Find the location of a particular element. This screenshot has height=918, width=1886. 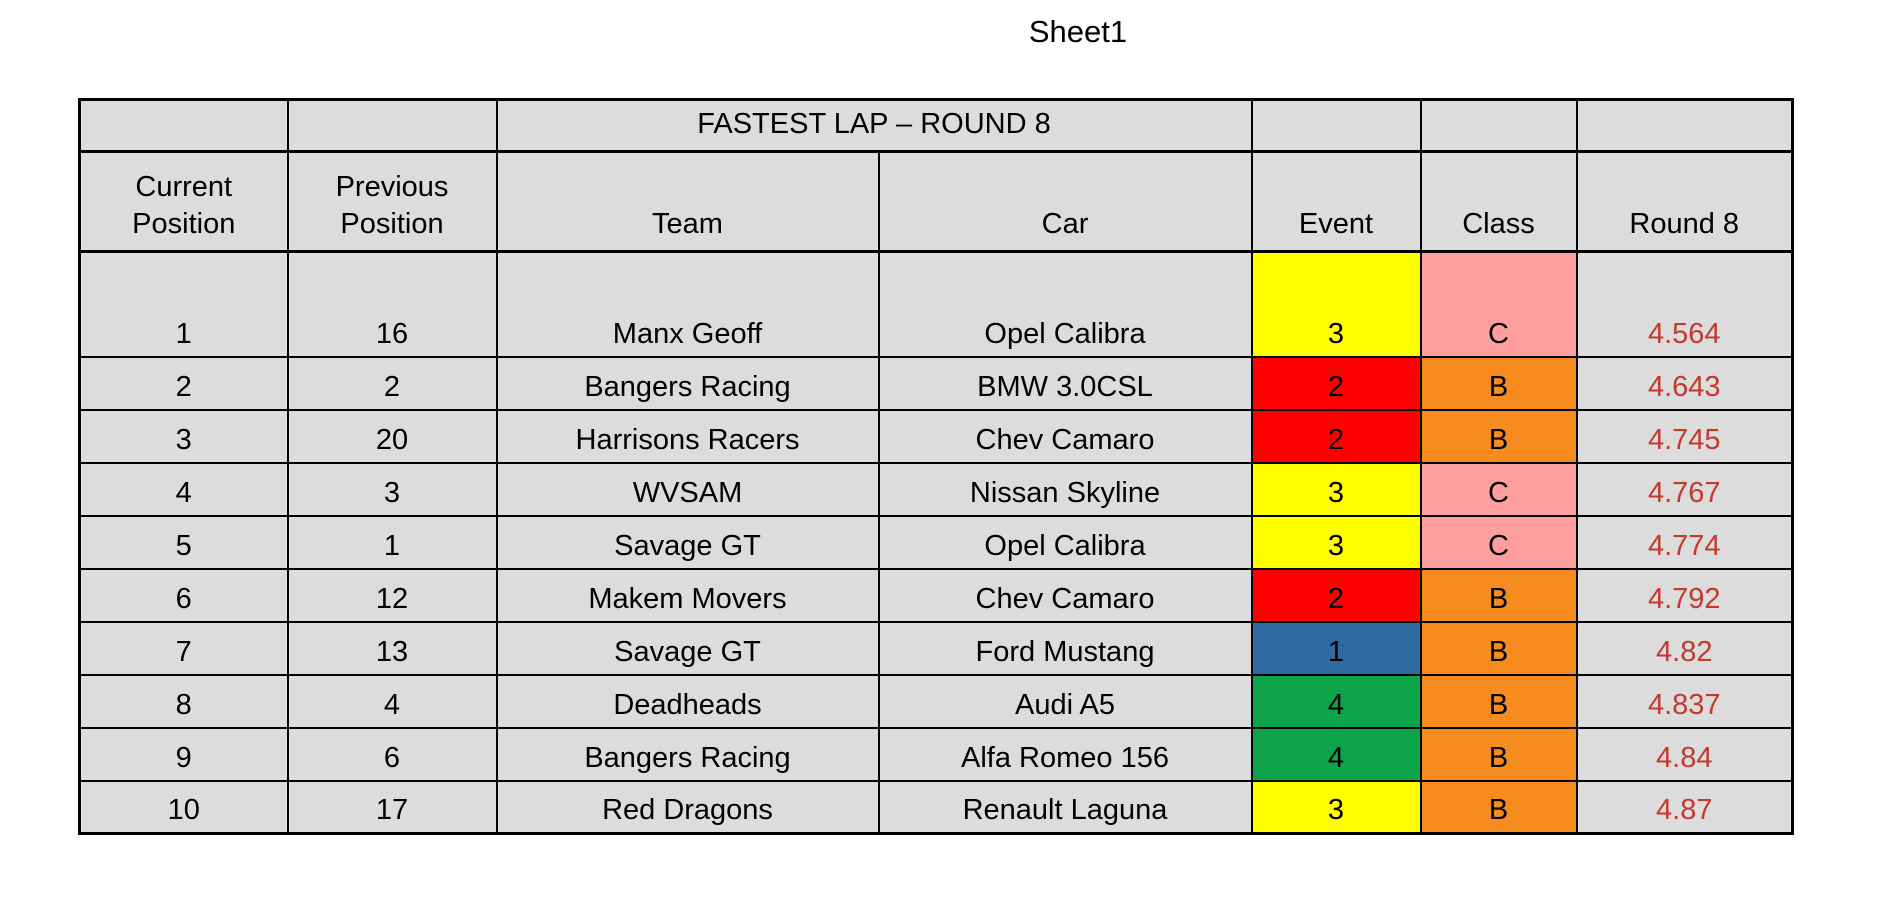

cell-current-position: 5 is located at coordinates (183, 542).